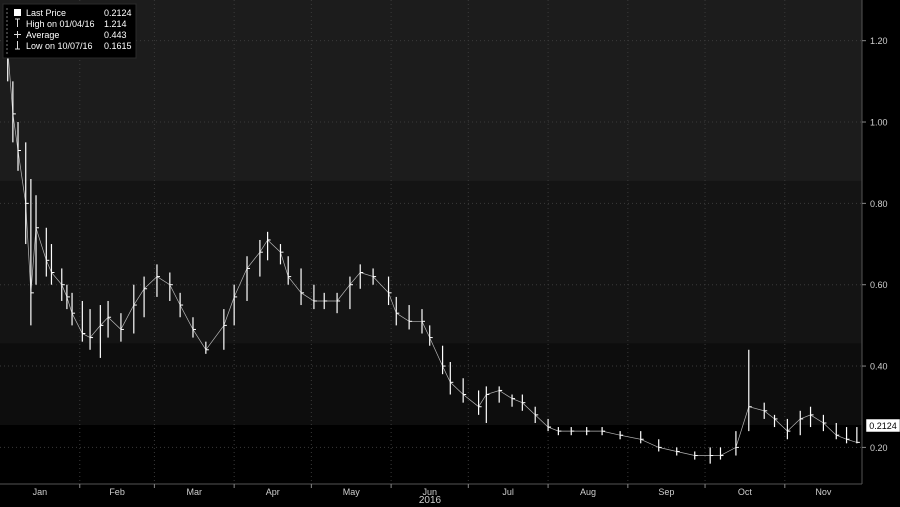 The height and width of the screenshot is (507, 900). I want to click on legend-label: High on 01/04/16, so click(60, 24).